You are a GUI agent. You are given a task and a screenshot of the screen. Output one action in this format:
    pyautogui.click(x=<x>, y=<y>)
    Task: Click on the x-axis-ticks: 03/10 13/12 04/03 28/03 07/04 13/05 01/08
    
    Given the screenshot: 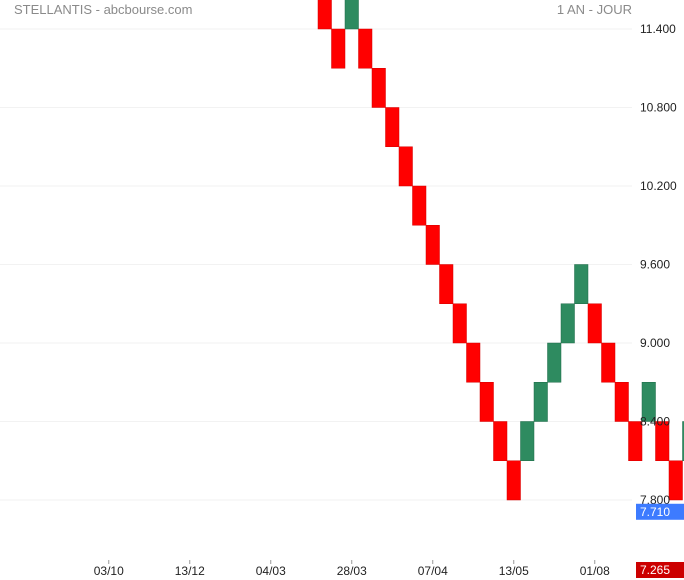 What is the action you would take?
    pyautogui.click(x=352, y=569)
    